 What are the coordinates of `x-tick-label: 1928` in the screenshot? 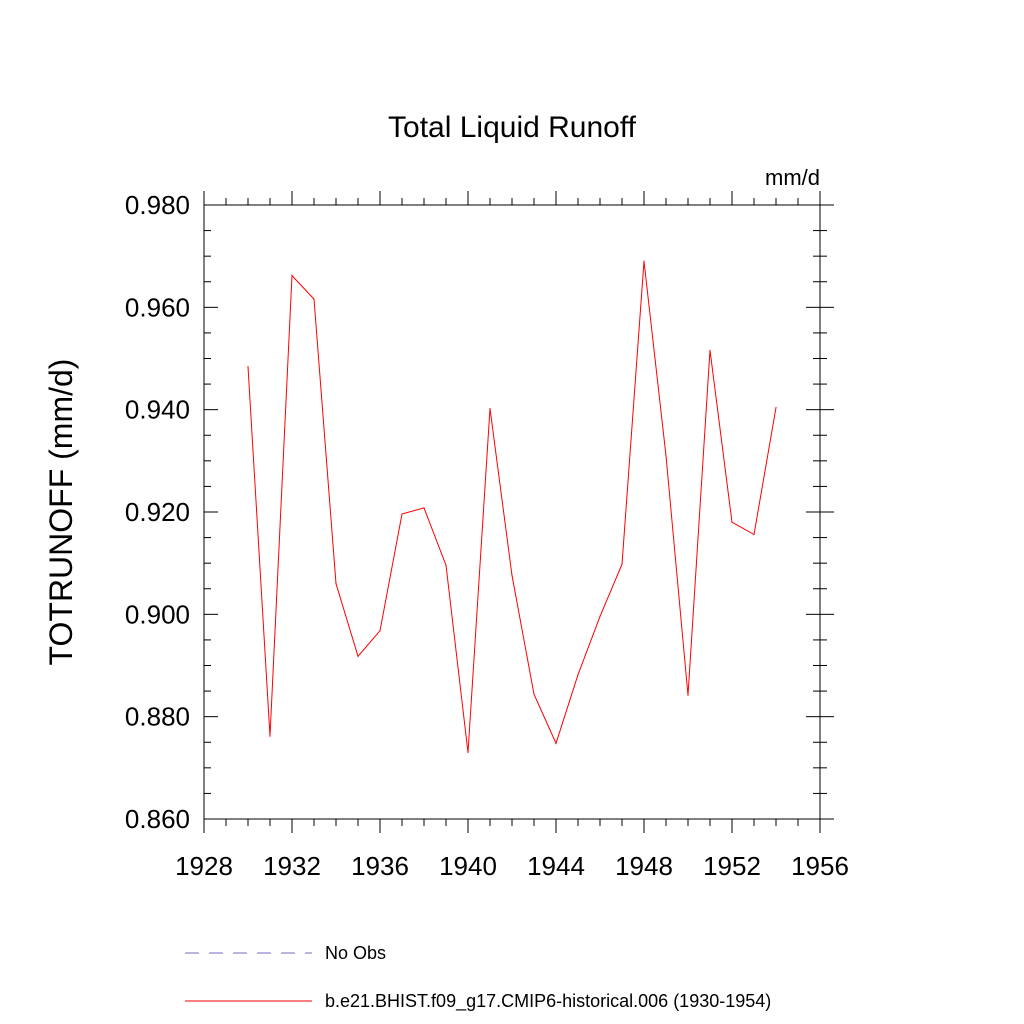 It's located at (204, 866).